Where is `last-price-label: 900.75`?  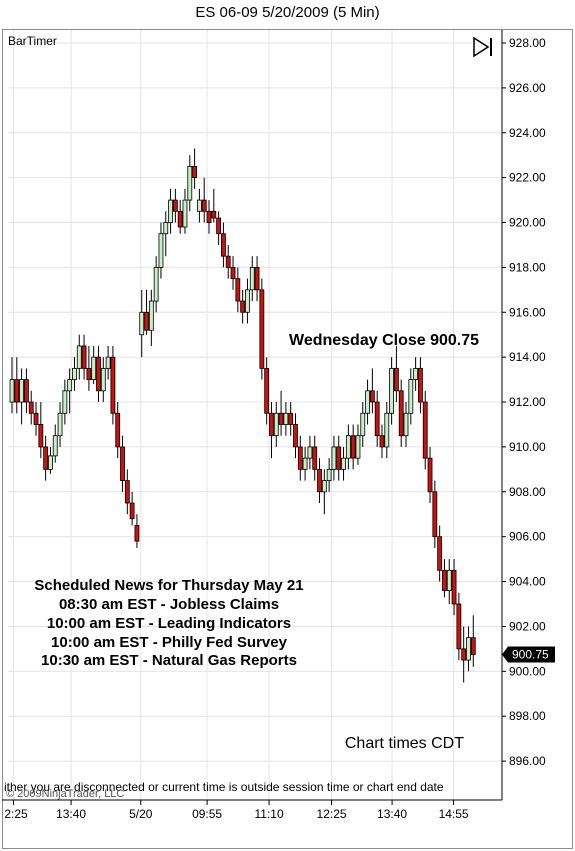
last-price-label: 900.75 is located at coordinates (530, 654).